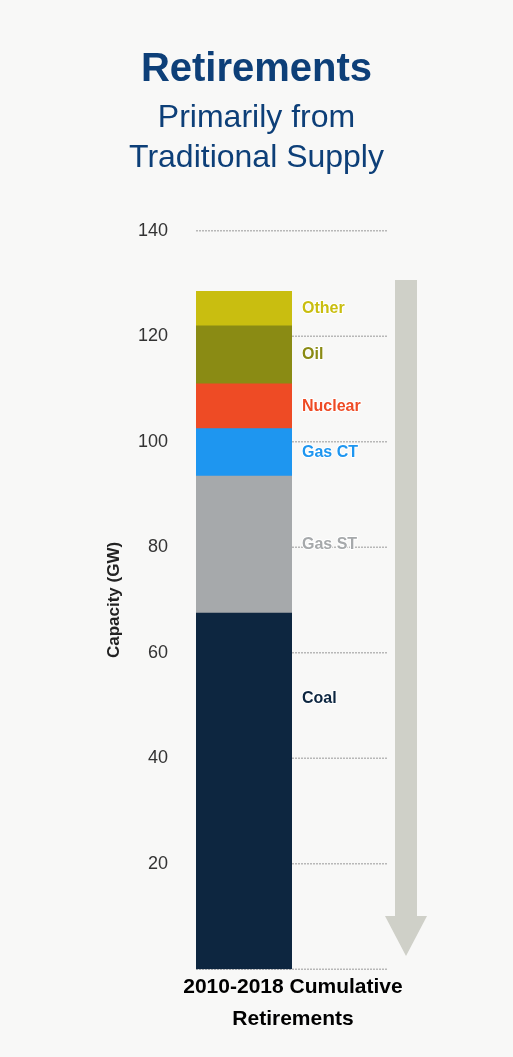 Image resolution: width=513 pixels, height=1057 pixels. I want to click on series-label: Nuclear, so click(331, 405).